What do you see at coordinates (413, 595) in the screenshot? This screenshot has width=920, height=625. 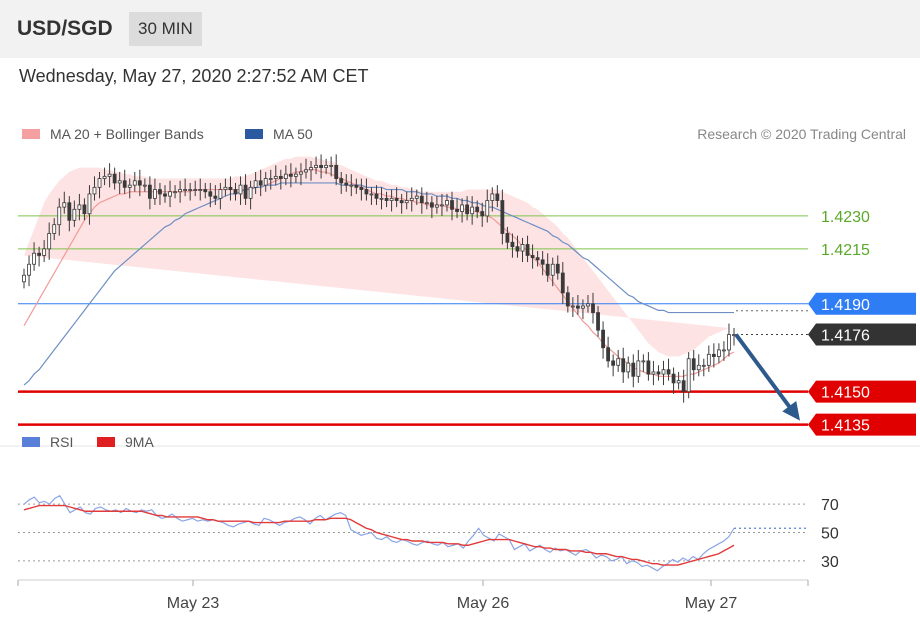 I see `x-axis: May 23 May 26 May 27` at bounding box center [413, 595].